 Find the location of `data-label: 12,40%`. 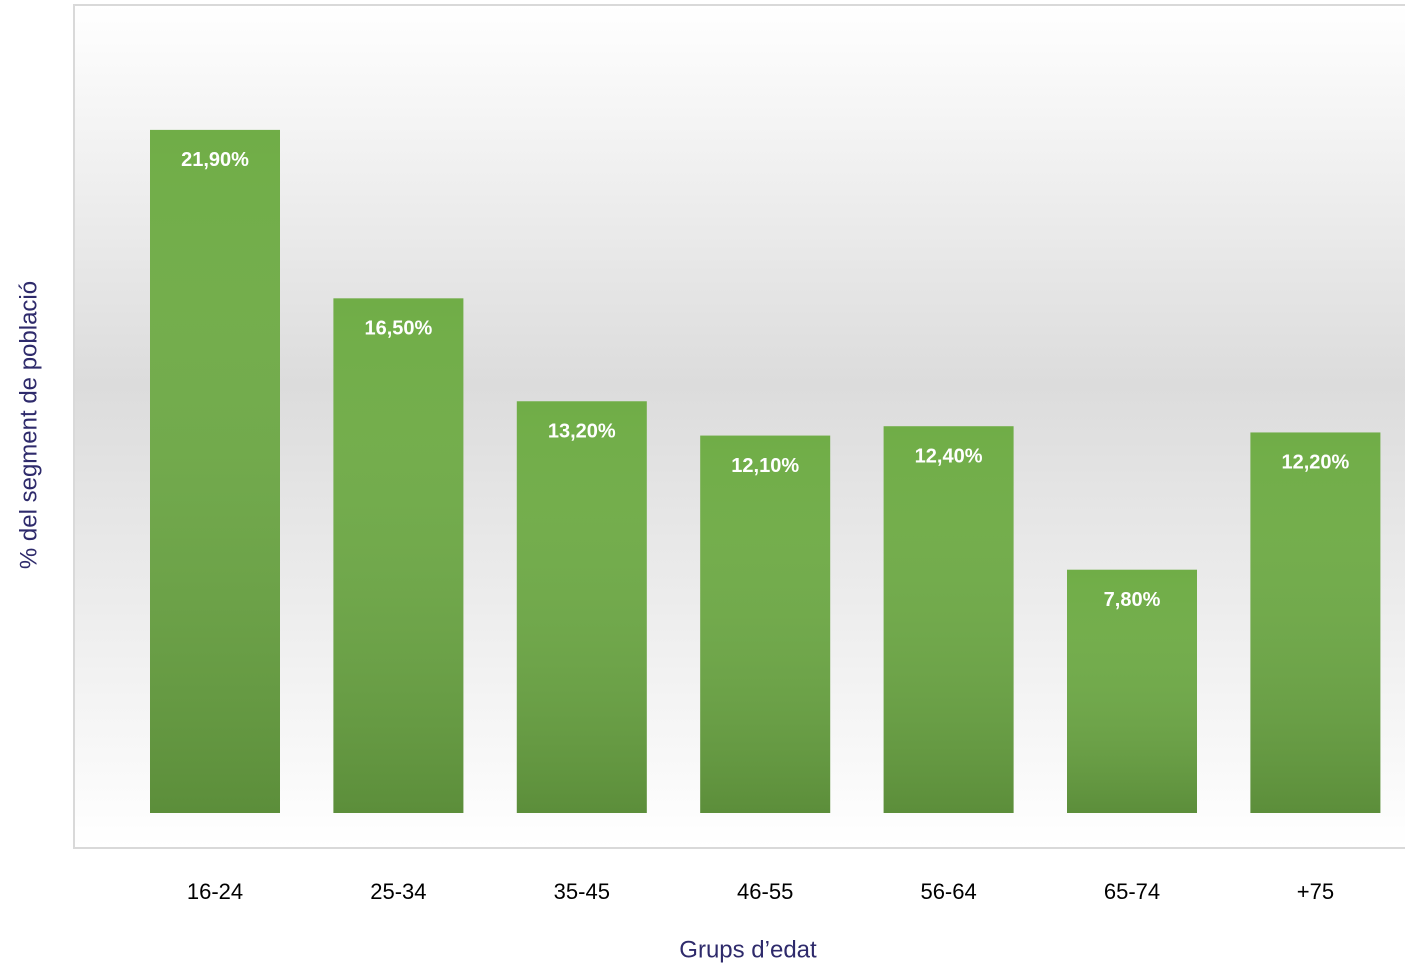

data-label: 12,40% is located at coordinates (949, 456).